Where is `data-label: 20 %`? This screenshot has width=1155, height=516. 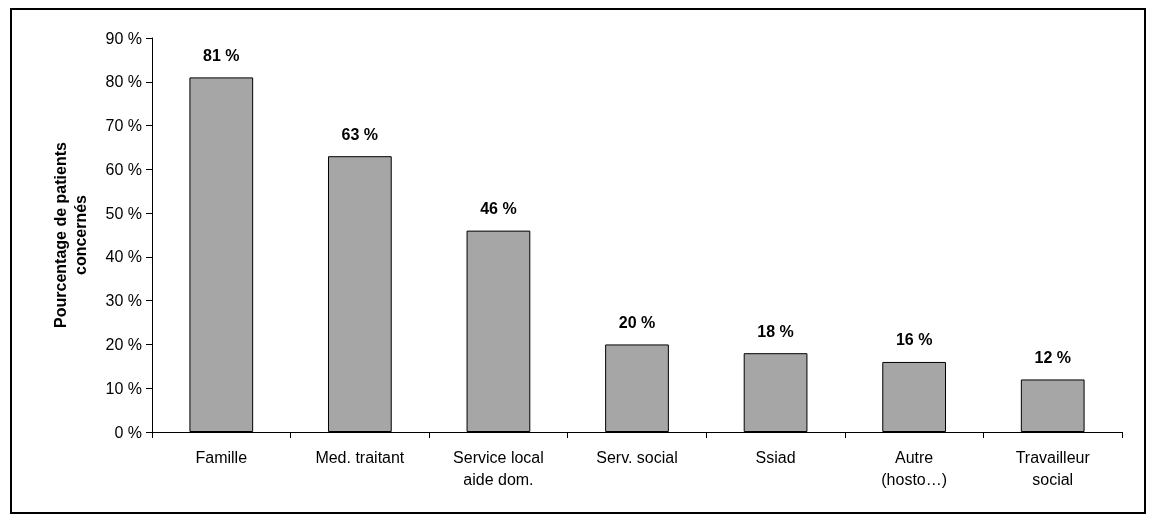
data-label: 20 % is located at coordinates (637, 322).